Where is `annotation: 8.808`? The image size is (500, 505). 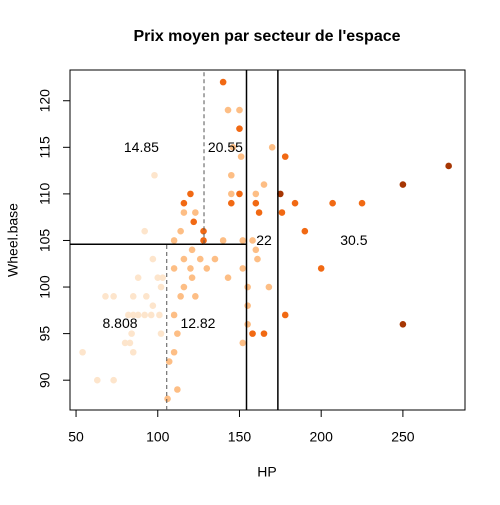 annotation: 8.808 is located at coordinates (119, 323).